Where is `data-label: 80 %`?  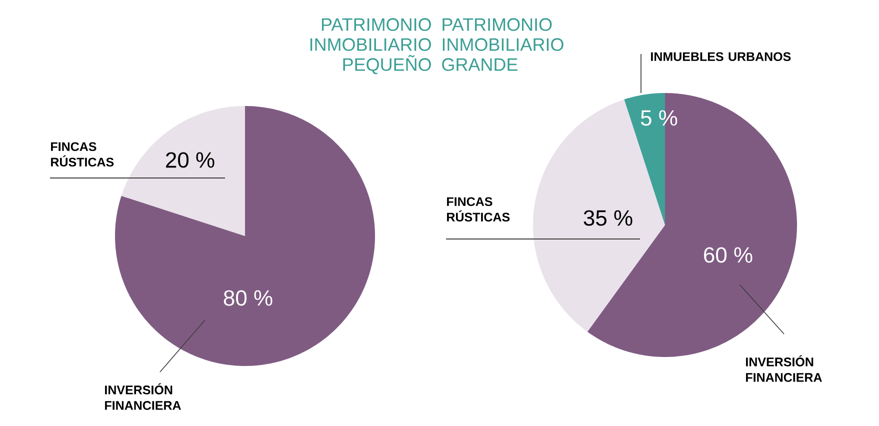
data-label: 80 % is located at coordinates (248, 298).